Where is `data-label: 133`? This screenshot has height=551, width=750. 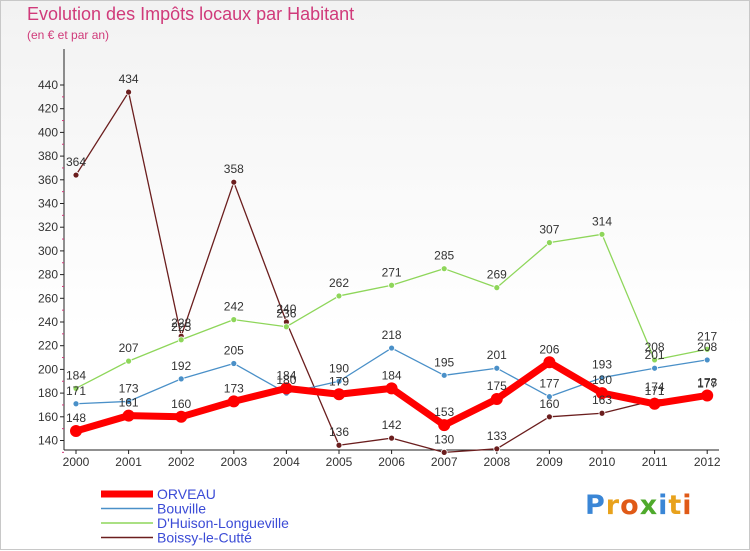 data-label: 133 is located at coordinates (497, 436).